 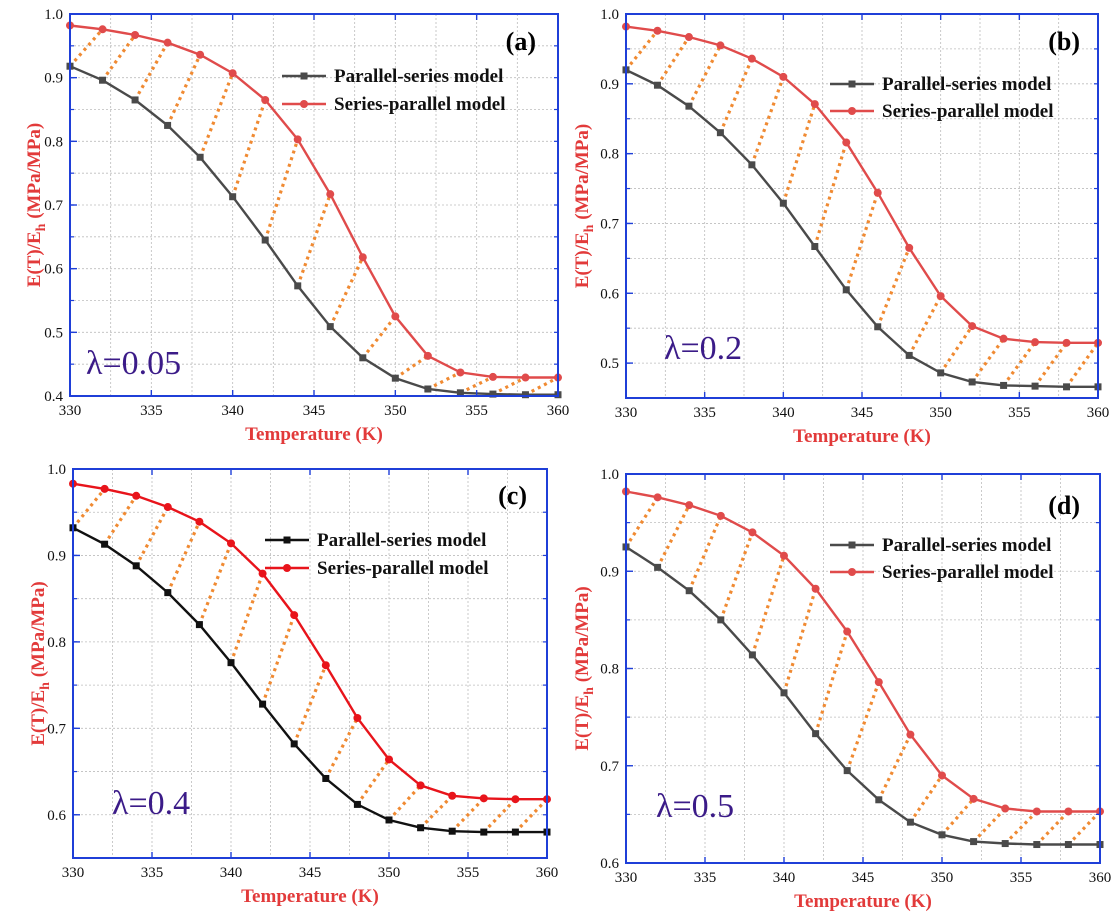 I want to click on y-tick-label: 1.0, so click(x=56, y=470).